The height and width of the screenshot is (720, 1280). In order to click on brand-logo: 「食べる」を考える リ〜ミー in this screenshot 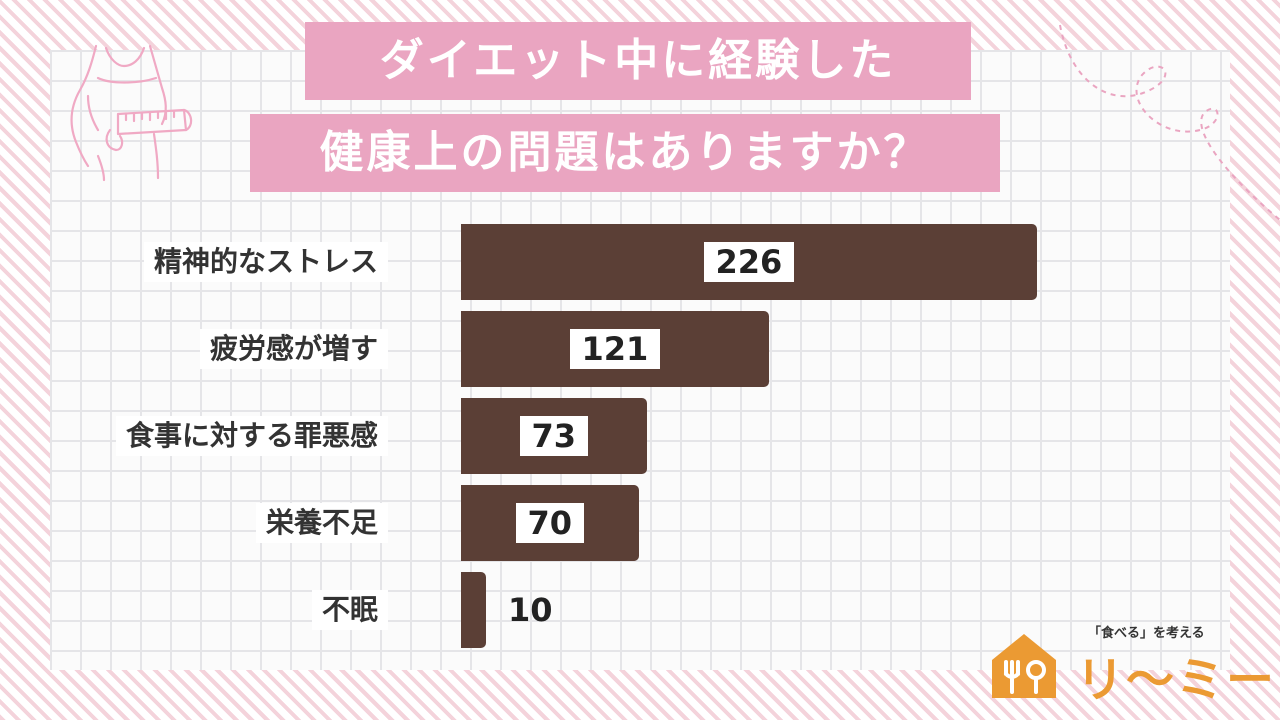, I will do `click(1131, 665)`.